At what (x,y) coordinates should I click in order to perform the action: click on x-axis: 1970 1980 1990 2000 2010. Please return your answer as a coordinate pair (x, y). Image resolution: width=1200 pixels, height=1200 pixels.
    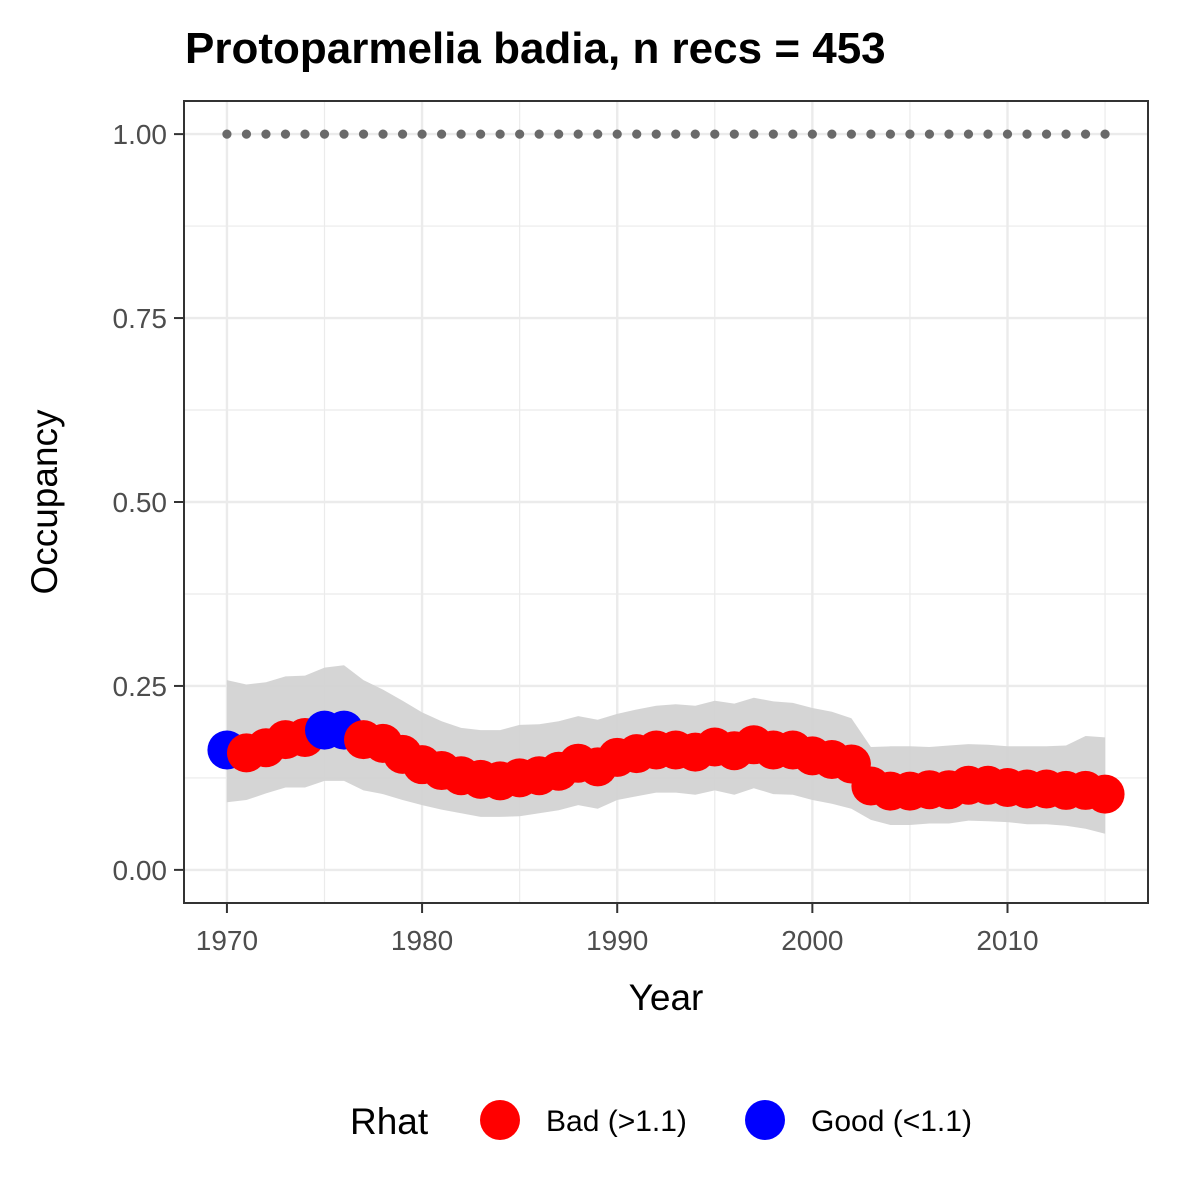
    Looking at the image, I should click on (617, 929).